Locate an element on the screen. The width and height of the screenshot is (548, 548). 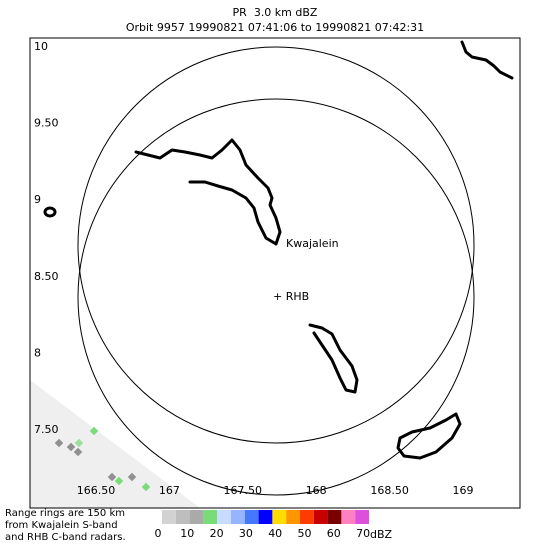
lat-ticks: 10 9.50 9 8.50 8 7.50 is located at coordinates (46, 238).